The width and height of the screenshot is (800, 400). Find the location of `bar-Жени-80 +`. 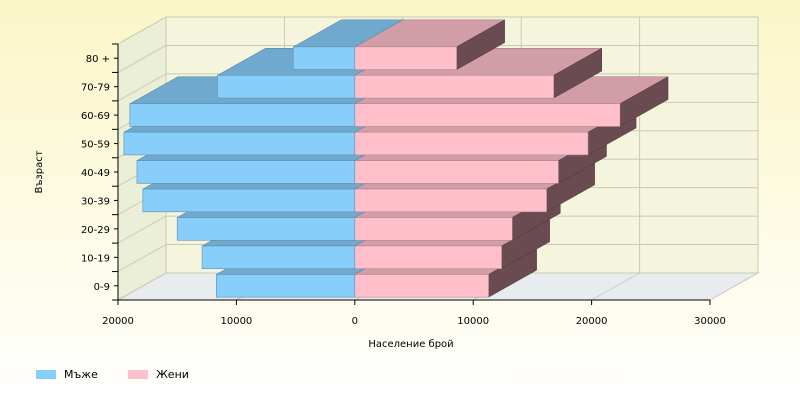

bar-Жени-80 + is located at coordinates (429, 45).